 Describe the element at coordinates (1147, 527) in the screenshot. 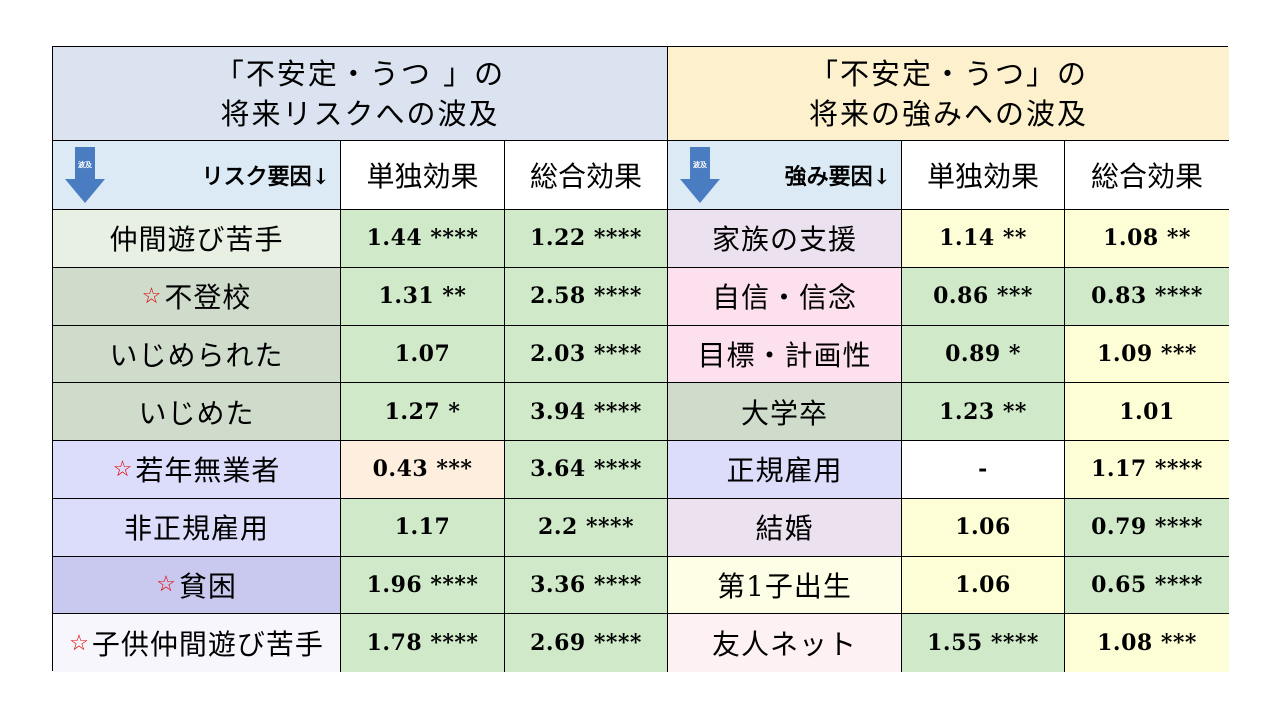

I see `right-total-value: 0.79 ****` at that location.